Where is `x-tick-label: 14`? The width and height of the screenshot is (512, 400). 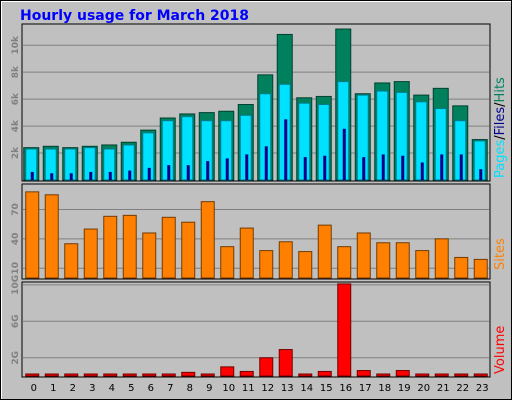 x-tick-label: 14 is located at coordinates (306, 388).